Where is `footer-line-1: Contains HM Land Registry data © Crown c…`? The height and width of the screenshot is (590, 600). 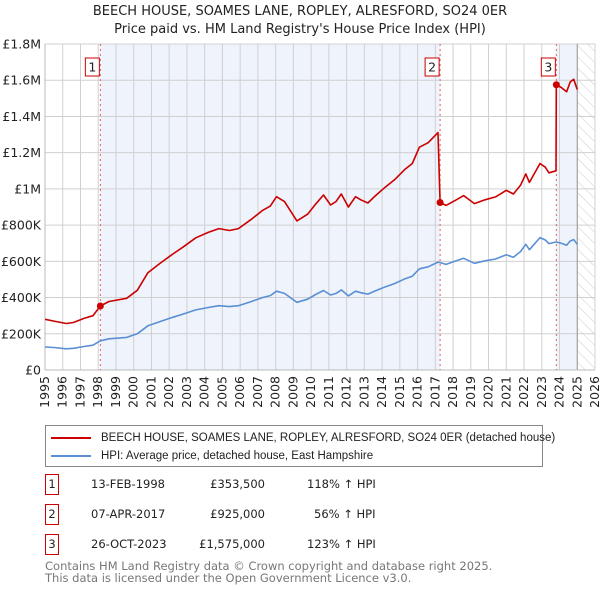 footer-line-1: Contains HM Land Registry data © Crown c… is located at coordinates (269, 566).